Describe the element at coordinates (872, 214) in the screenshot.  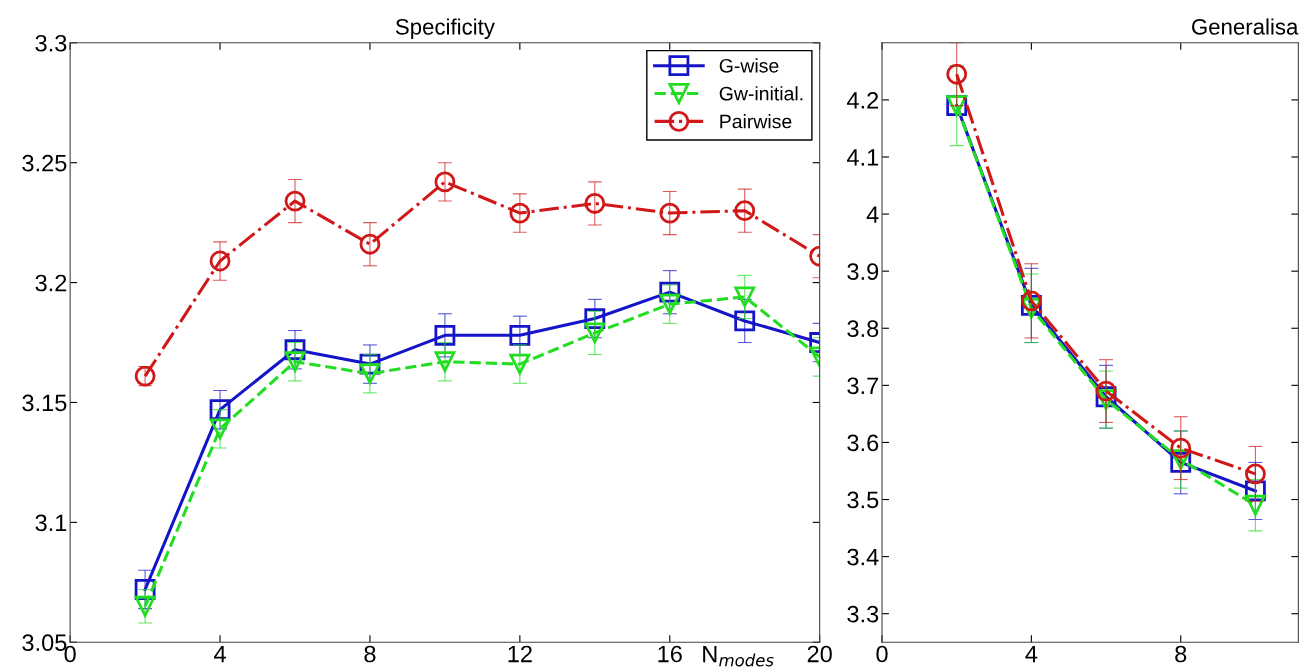
I see `y-tick-label: 4` at that location.